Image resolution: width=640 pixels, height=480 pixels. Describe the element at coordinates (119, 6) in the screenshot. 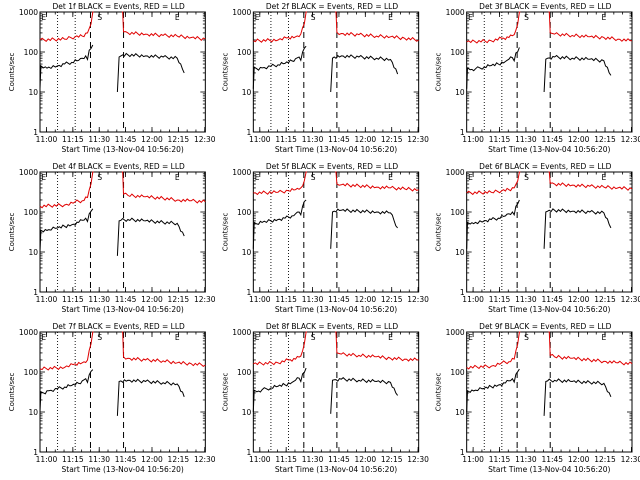

I see `panel-title: Det 1f BLACK = Events, RED = LLD` at that location.